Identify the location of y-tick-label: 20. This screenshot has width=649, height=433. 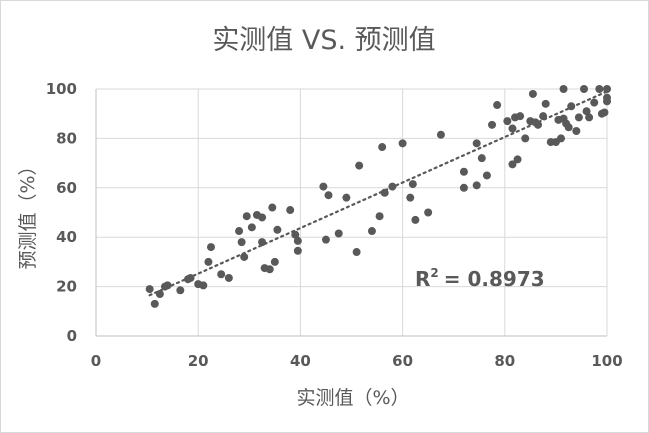
(66, 287).